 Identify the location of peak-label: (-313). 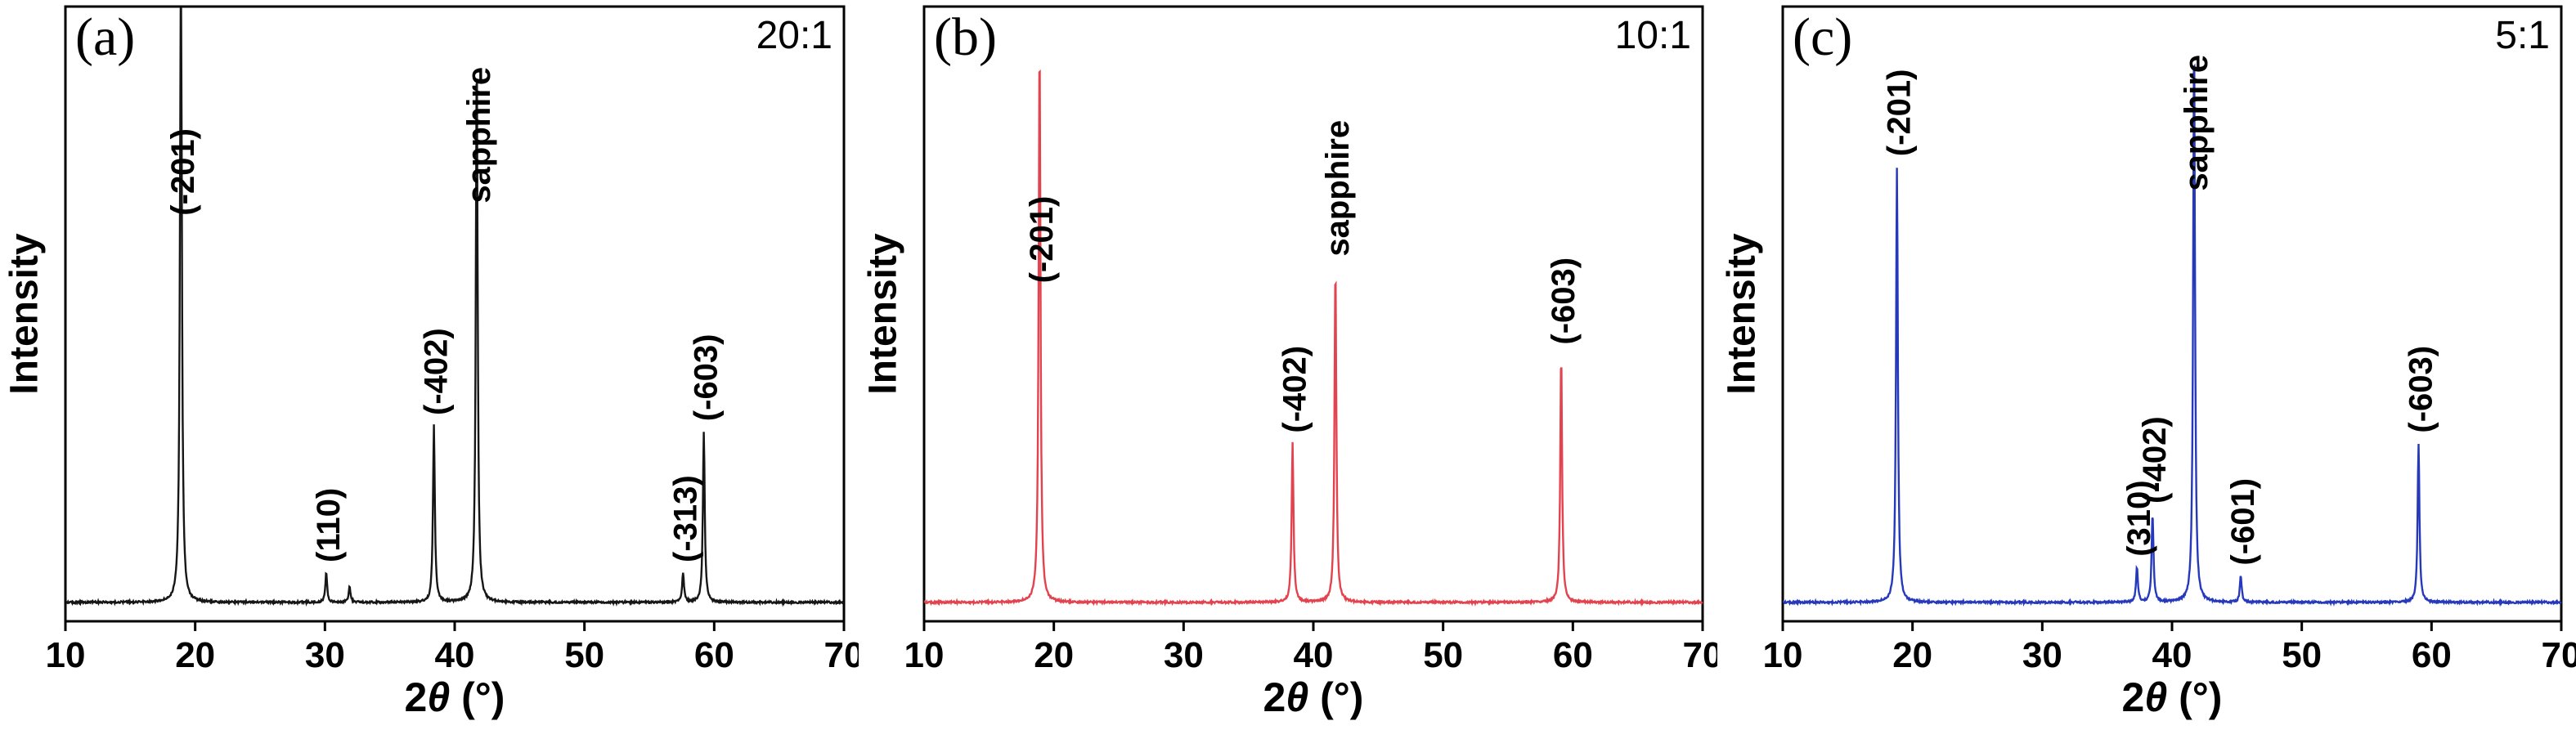
(685, 518).